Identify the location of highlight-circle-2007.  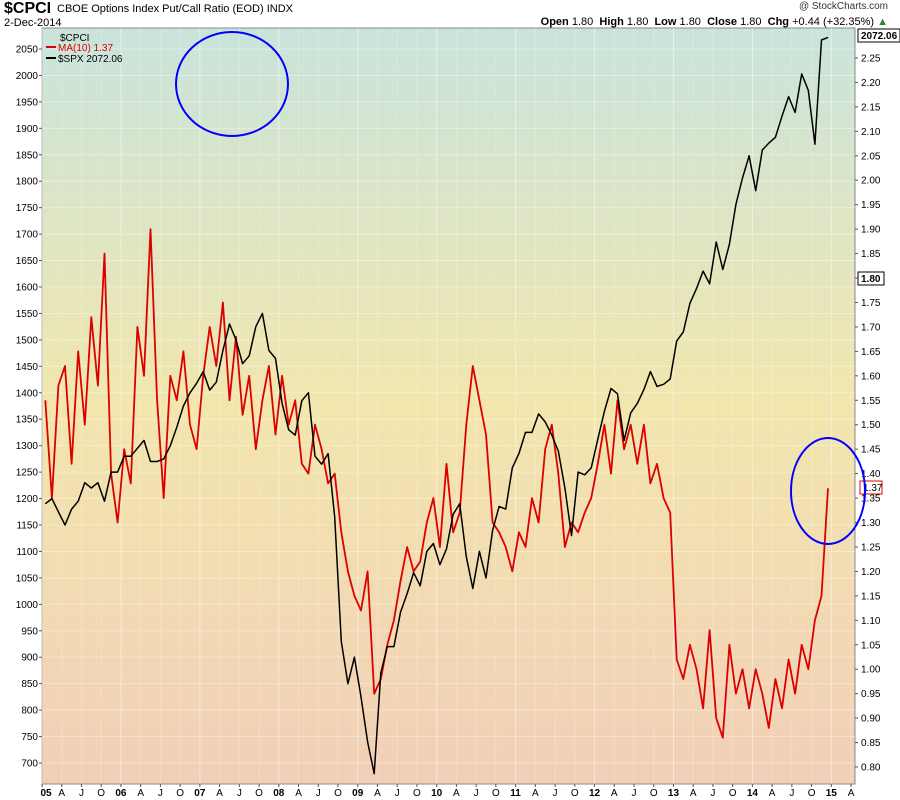
(232, 84).